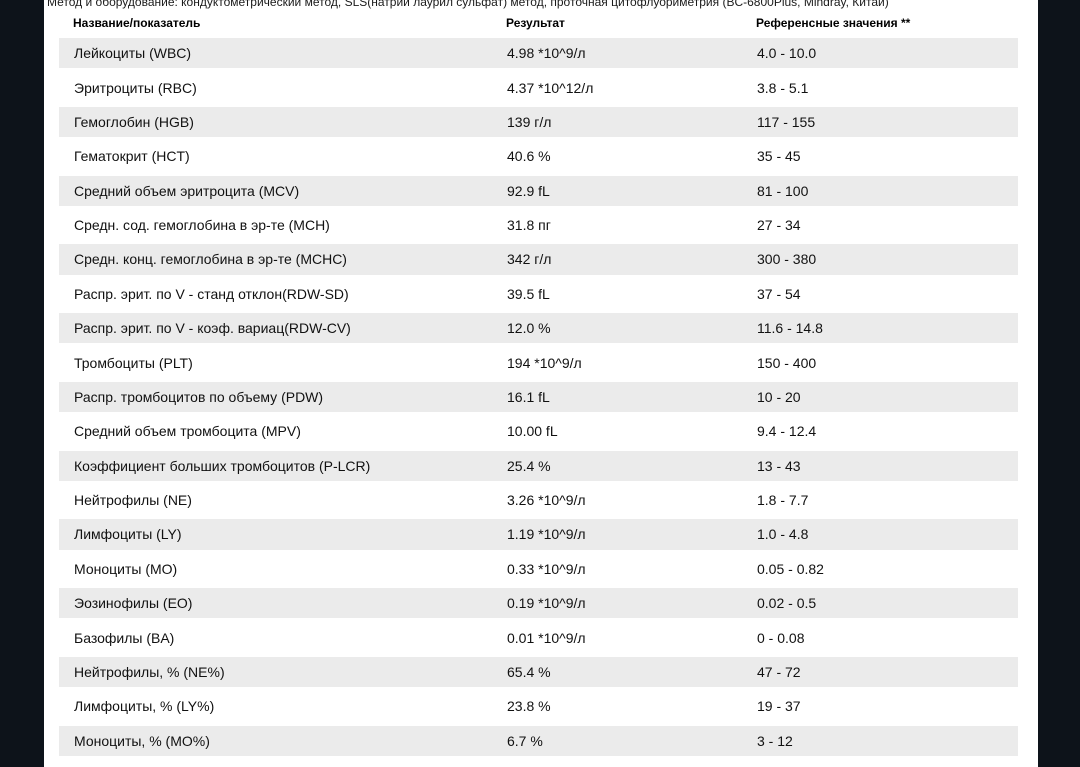 The image size is (1080, 767). What do you see at coordinates (546, 568) in the screenshot?
I see `cell-result-value: 0.33 *10^9/л` at bounding box center [546, 568].